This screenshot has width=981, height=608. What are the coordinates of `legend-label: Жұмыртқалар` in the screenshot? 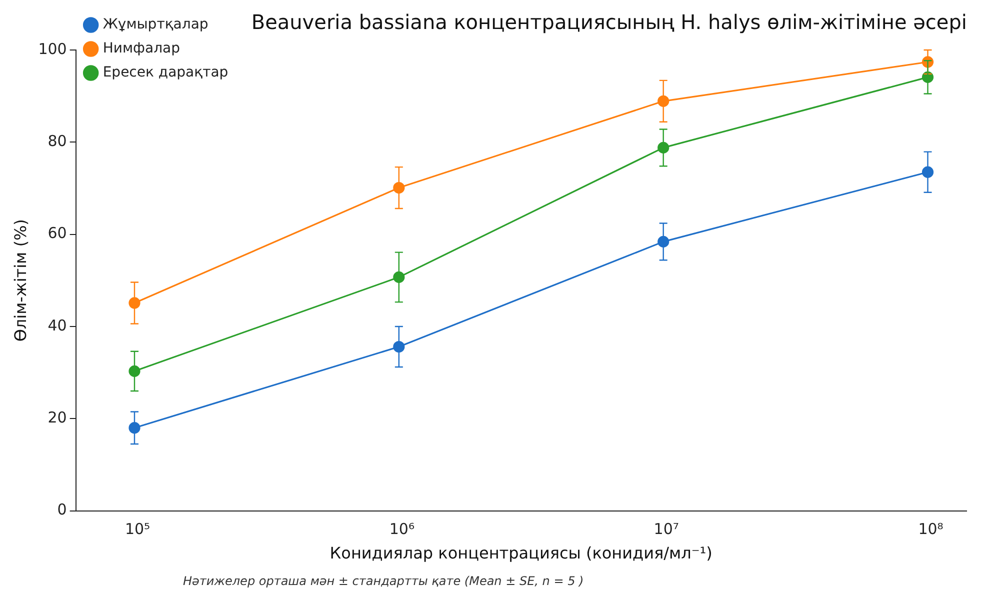 It's located at (155, 24).